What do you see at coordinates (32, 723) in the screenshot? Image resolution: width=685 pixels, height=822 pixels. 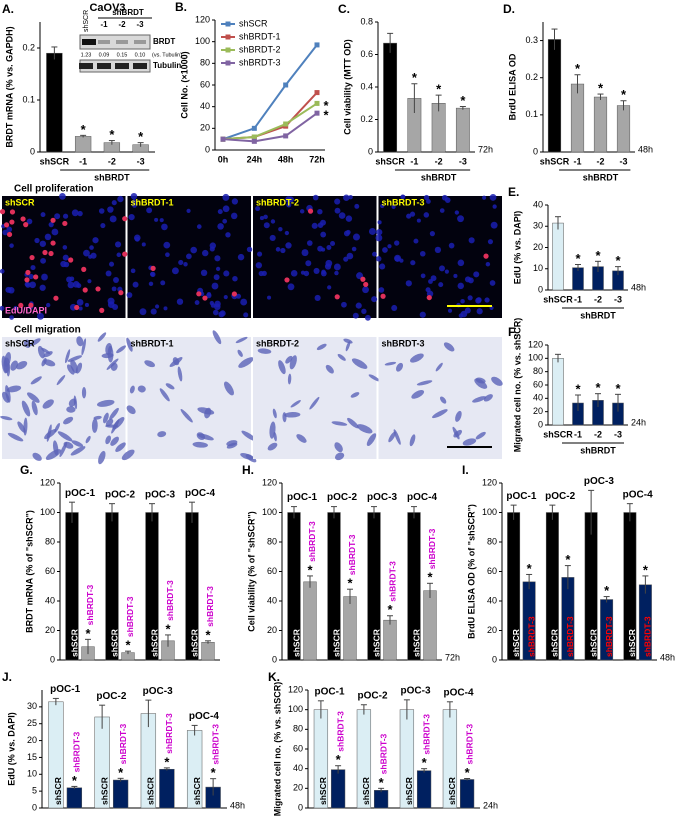 I see `y-tick-label: 25` at bounding box center [32, 723].